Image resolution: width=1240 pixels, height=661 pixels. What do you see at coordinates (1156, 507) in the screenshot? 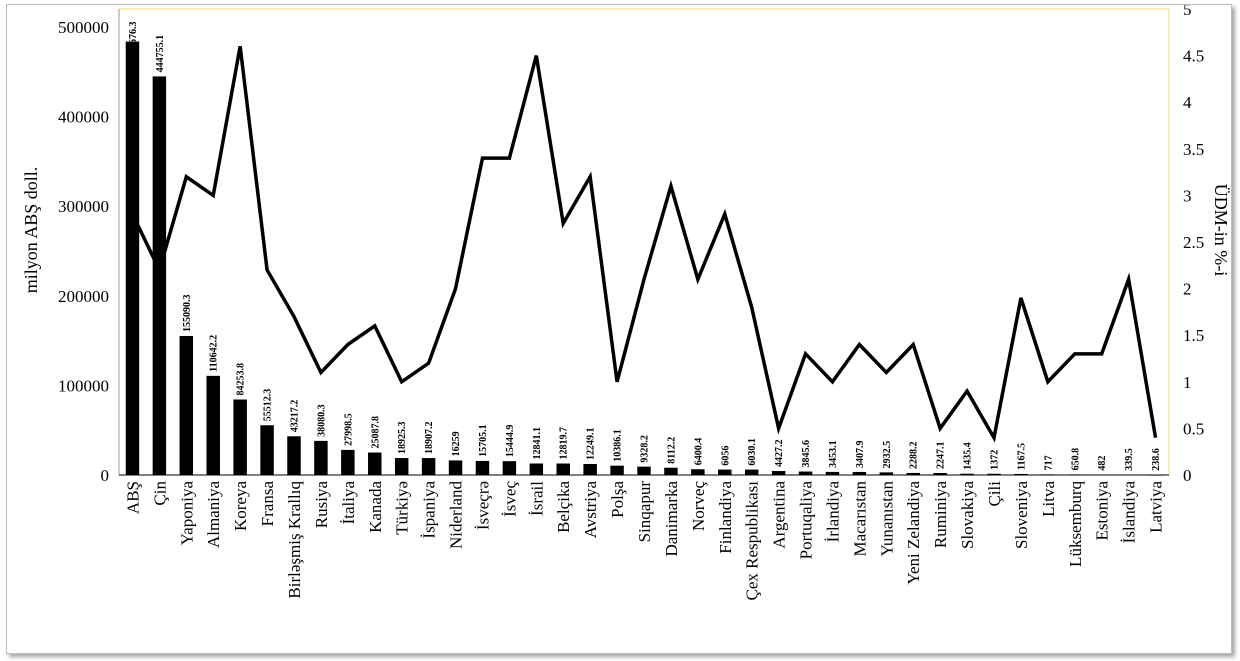
I see `category-label: Latviya` at bounding box center [1156, 507].